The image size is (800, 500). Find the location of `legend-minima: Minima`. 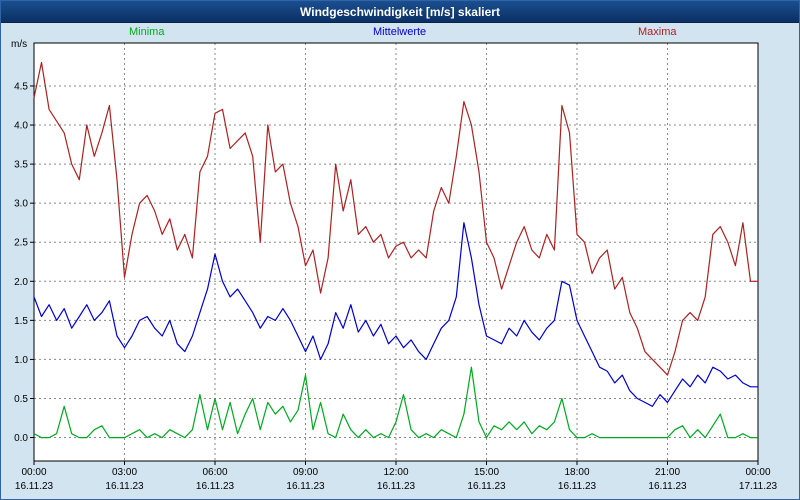

legend-minima: Minima is located at coordinates (147, 32).